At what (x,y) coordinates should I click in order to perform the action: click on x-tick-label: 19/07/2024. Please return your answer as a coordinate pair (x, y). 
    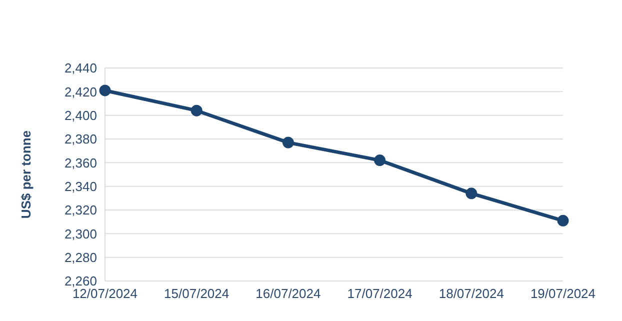
    Looking at the image, I should click on (563, 294).